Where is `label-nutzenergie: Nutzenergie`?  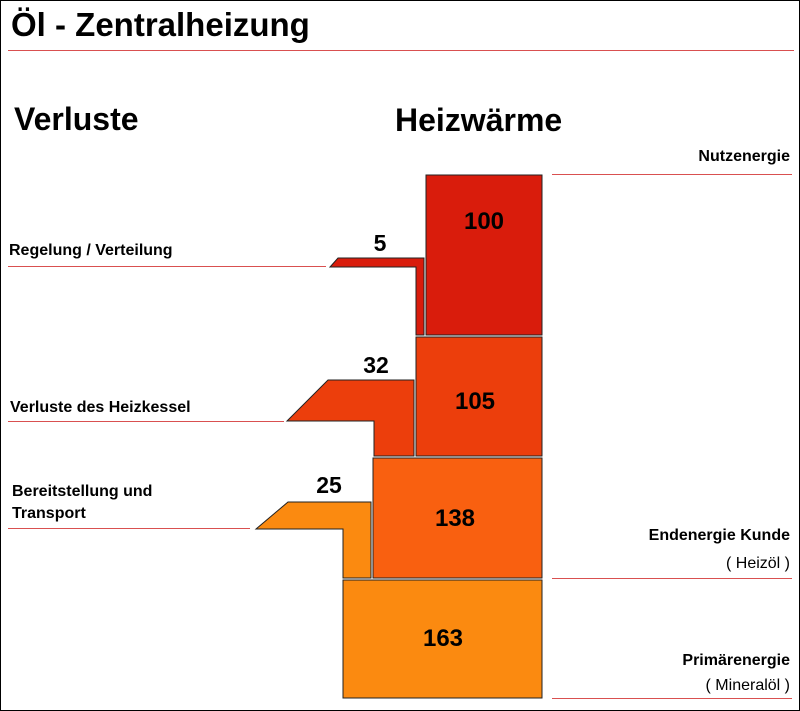
label-nutzenergie: Nutzenergie is located at coordinates (744, 156).